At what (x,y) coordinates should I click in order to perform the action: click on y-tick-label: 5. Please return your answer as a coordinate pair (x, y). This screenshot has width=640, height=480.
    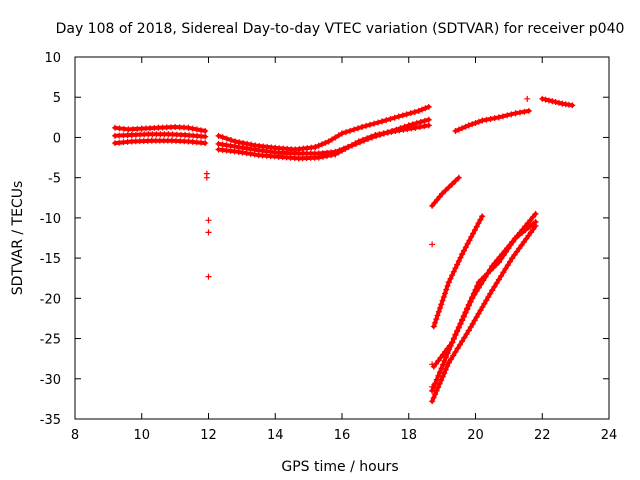
    Looking at the image, I should click on (57, 98).